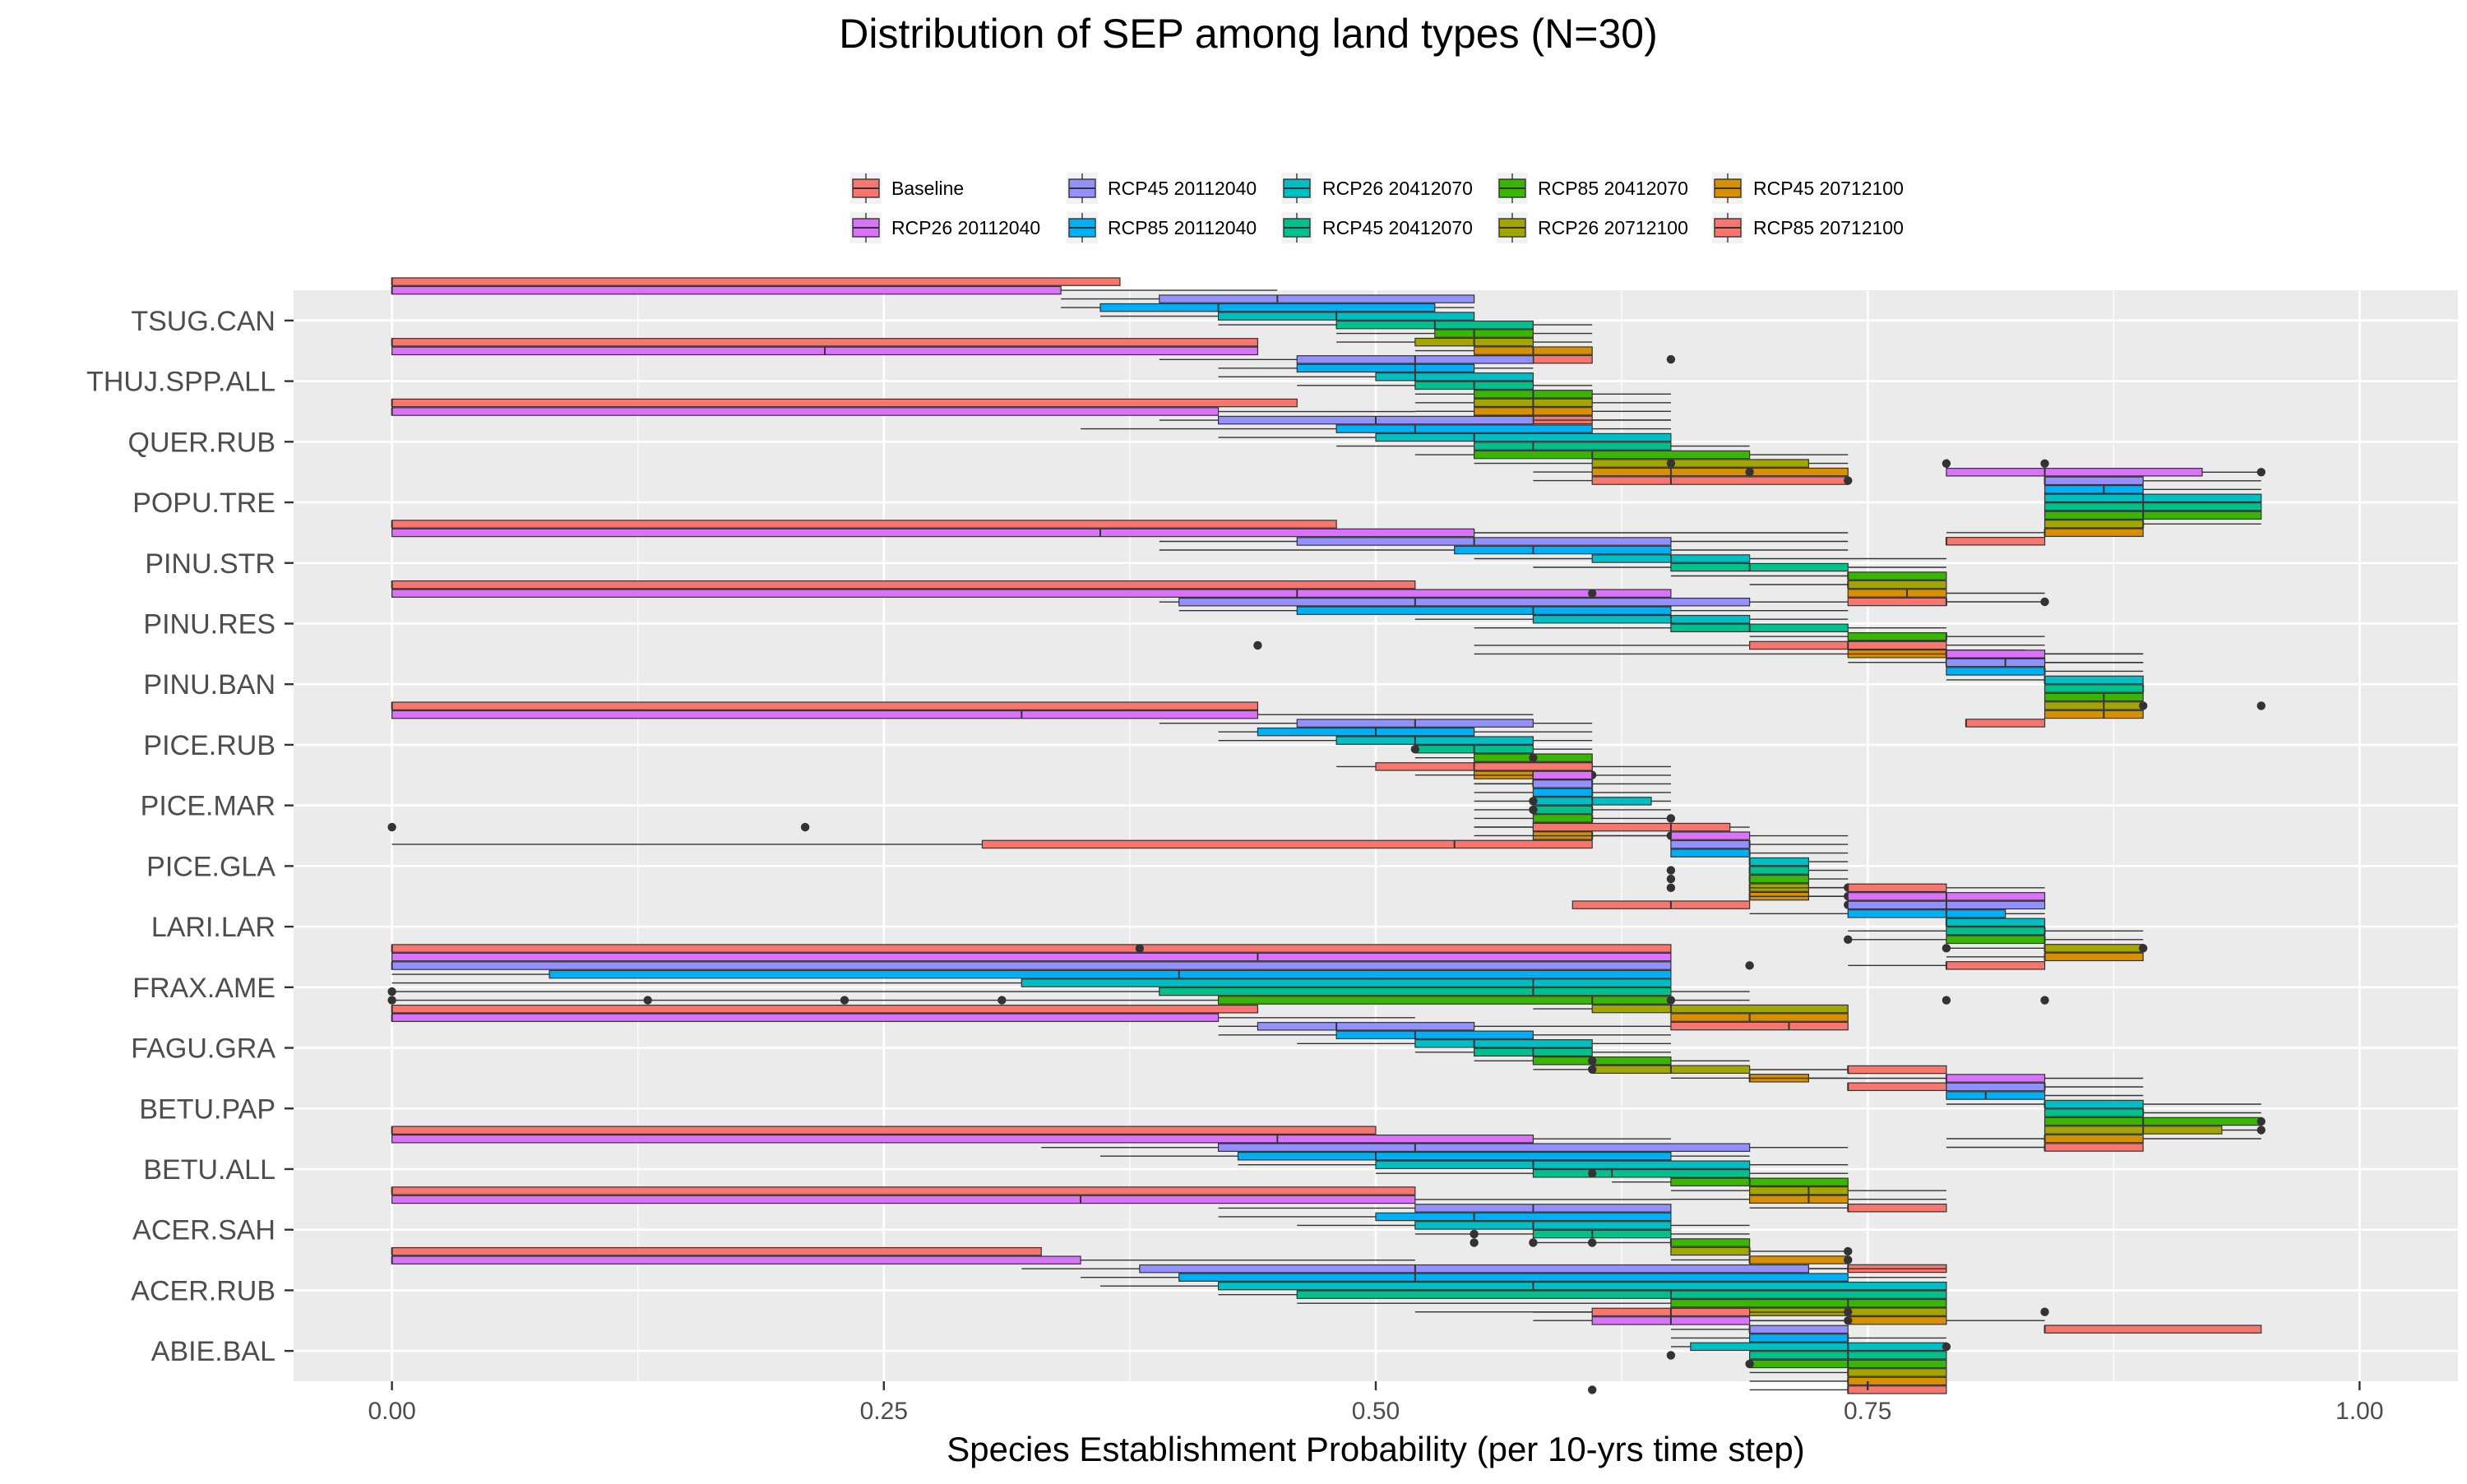 Image resolution: width=2467 pixels, height=1484 pixels. I want to click on y-tick-label: ABIE.BAL, so click(213, 1352).